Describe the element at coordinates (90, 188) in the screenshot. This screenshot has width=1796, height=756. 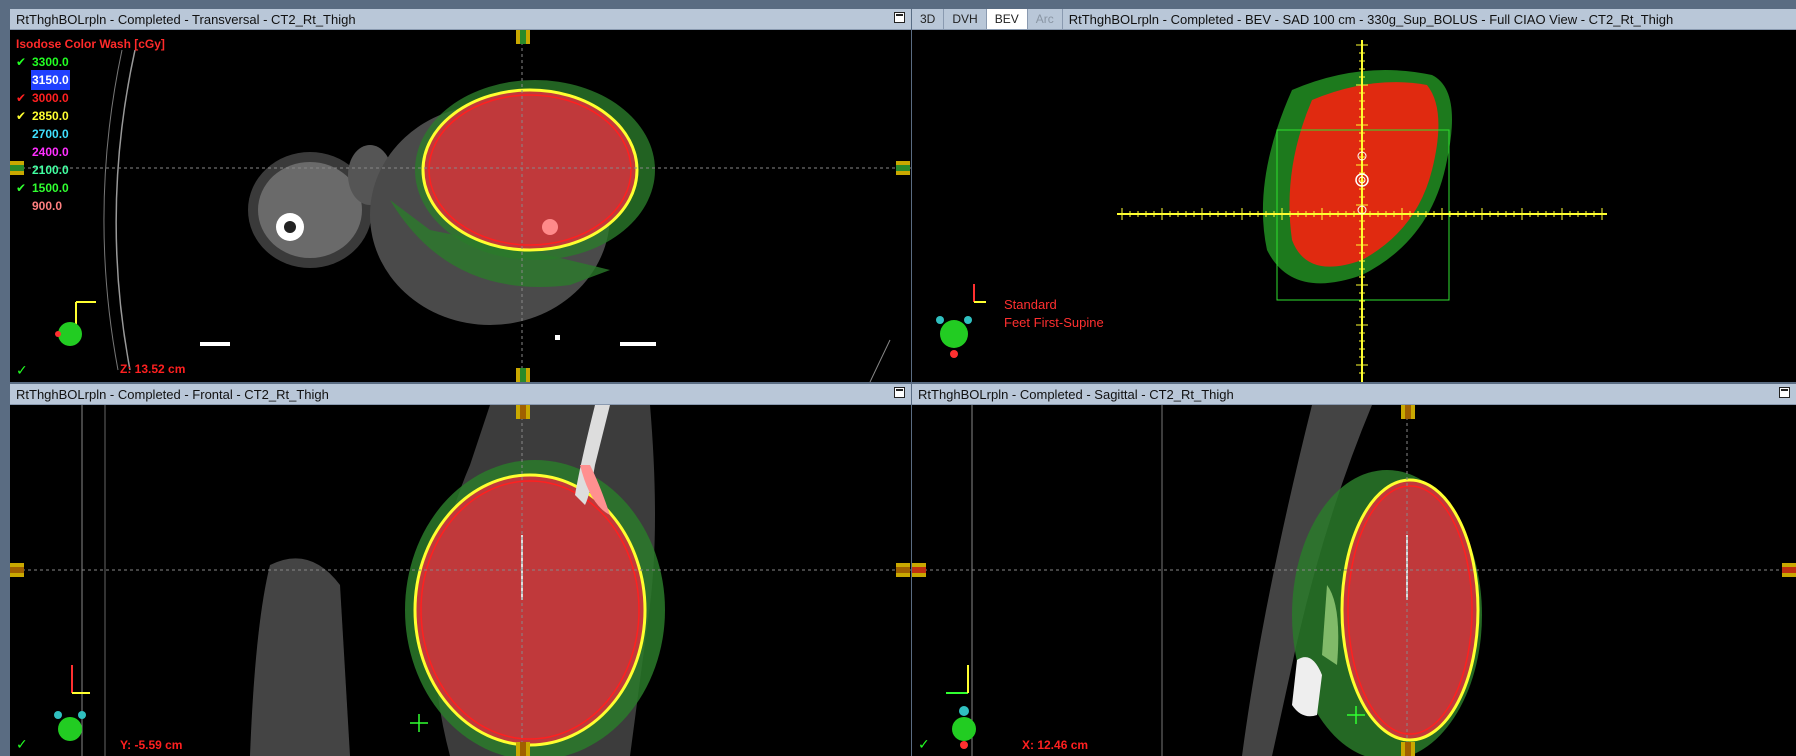
I see `isodose-level-row: ✔ 1500.0` at that location.